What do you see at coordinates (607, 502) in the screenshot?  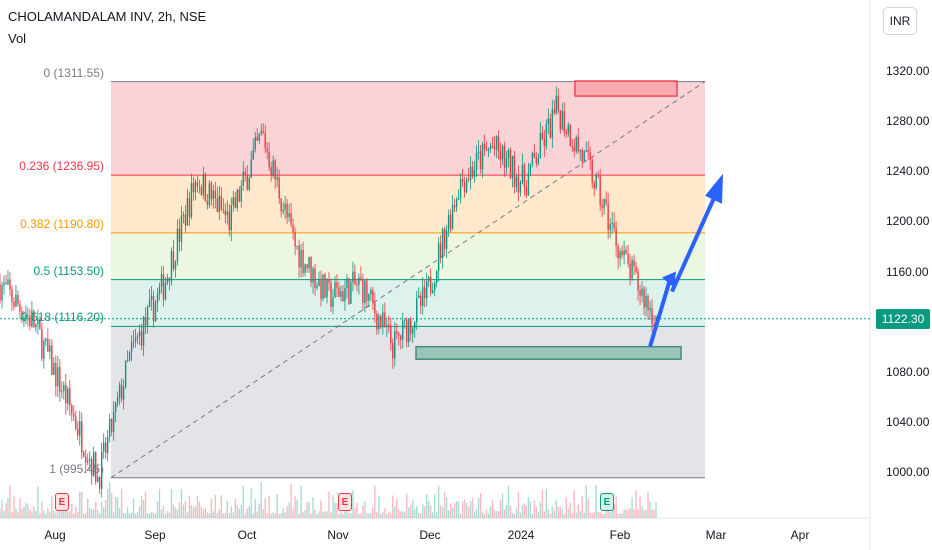 I see `dividend-event-icon: E` at bounding box center [607, 502].